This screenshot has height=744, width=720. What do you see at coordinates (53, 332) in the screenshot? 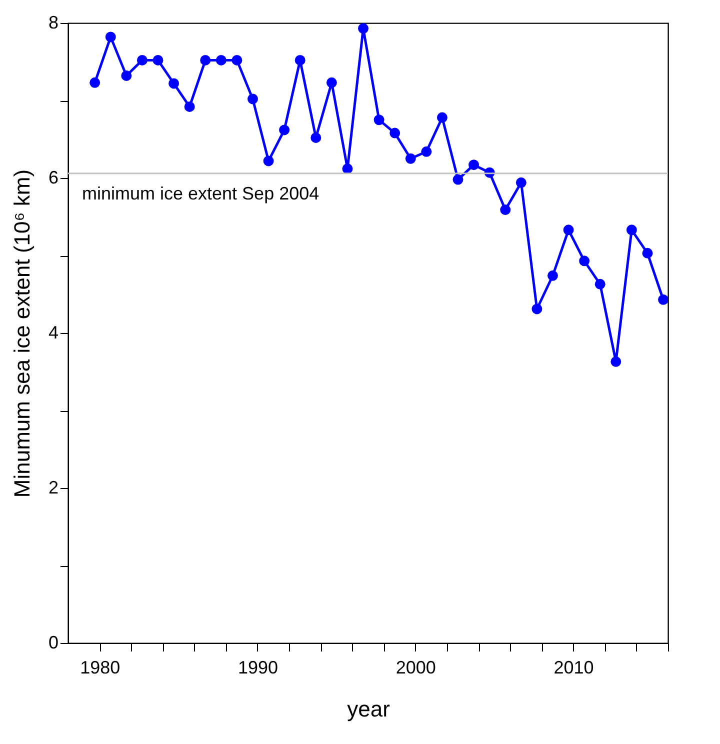
I see `y-tick-label: 4` at bounding box center [53, 332].